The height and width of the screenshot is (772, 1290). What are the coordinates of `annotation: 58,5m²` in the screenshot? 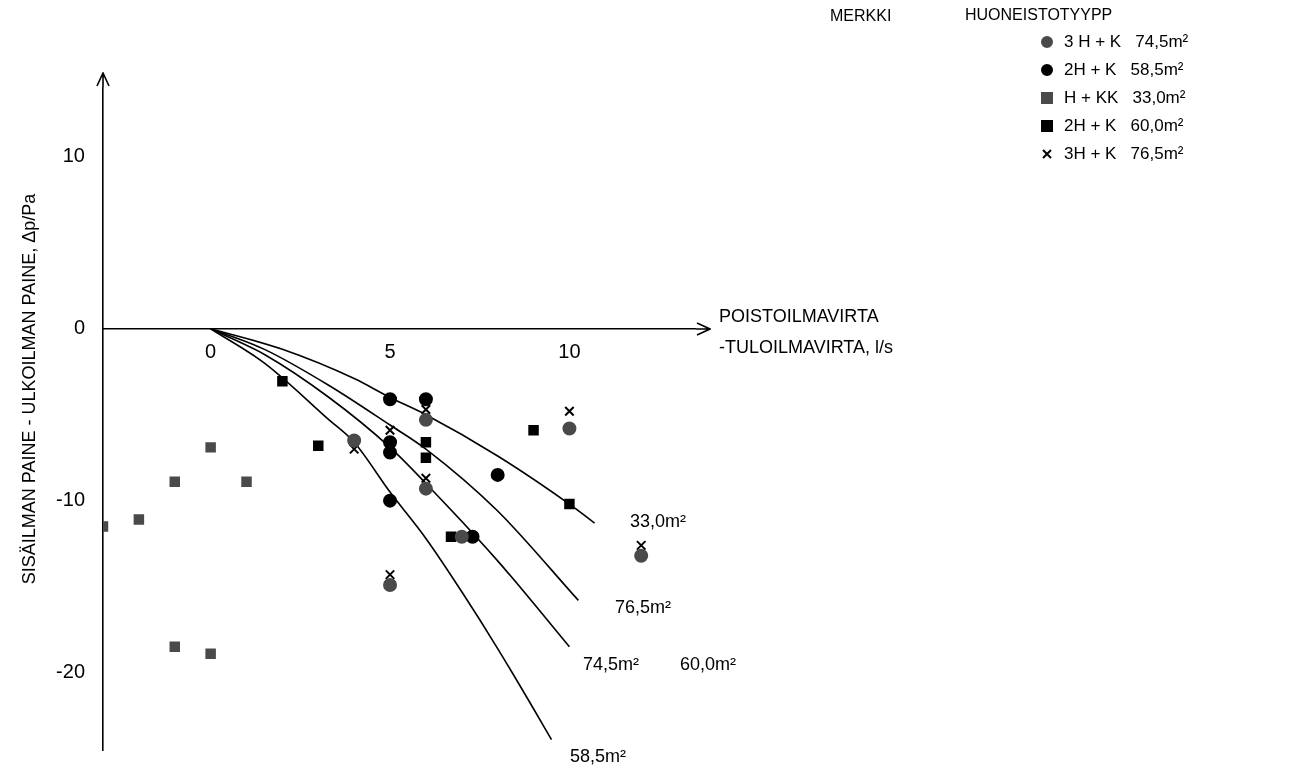 It's located at (598, 755).